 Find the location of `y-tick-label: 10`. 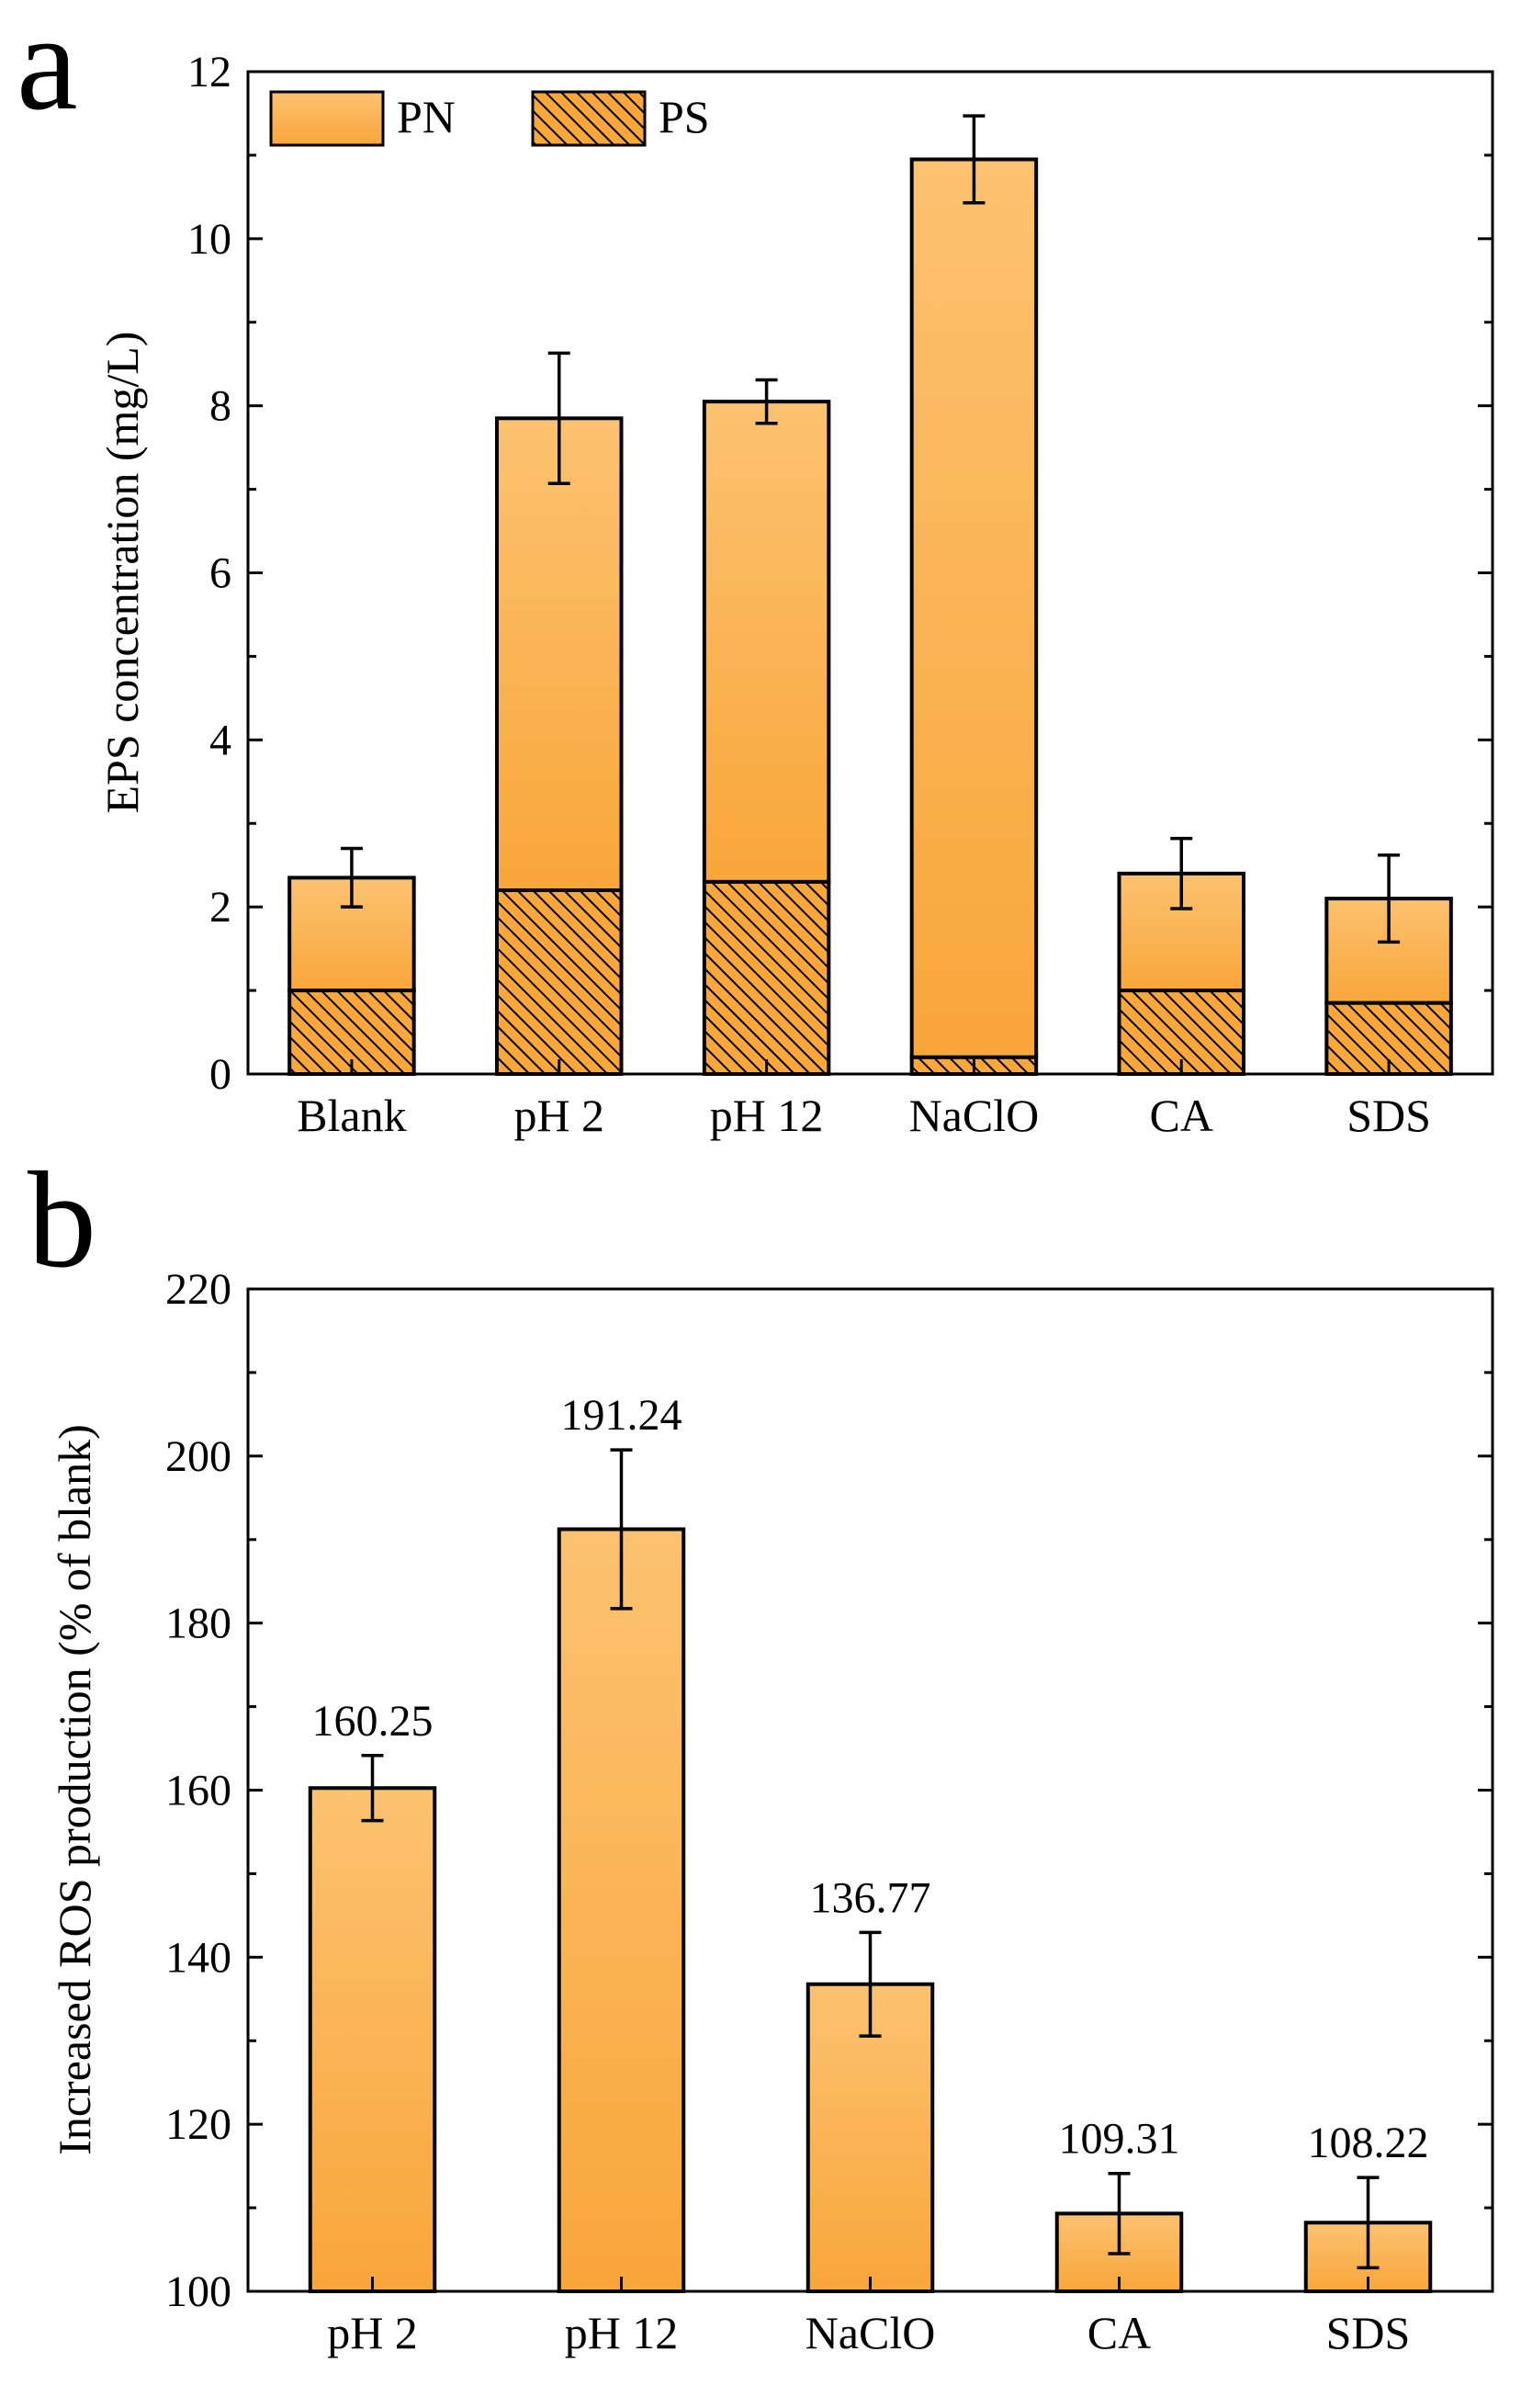

y-tick-label: 10 is located at coordinates (209, 239).